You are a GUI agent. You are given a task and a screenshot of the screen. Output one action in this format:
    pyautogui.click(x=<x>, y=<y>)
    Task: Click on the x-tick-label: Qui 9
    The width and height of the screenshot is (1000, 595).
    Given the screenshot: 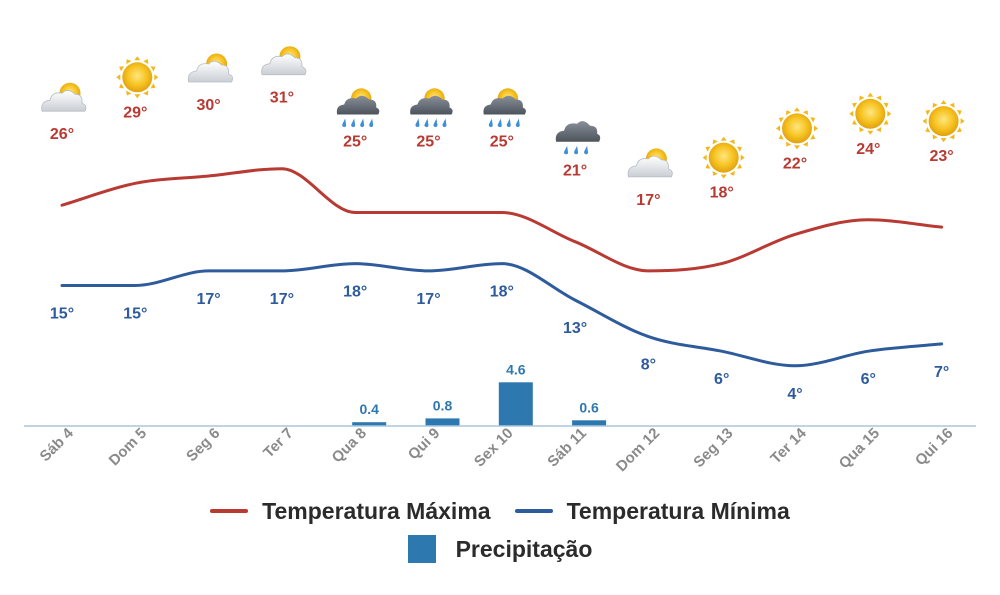 What is the action you would take?
    pyautogui.click(x=424, y=444)
    